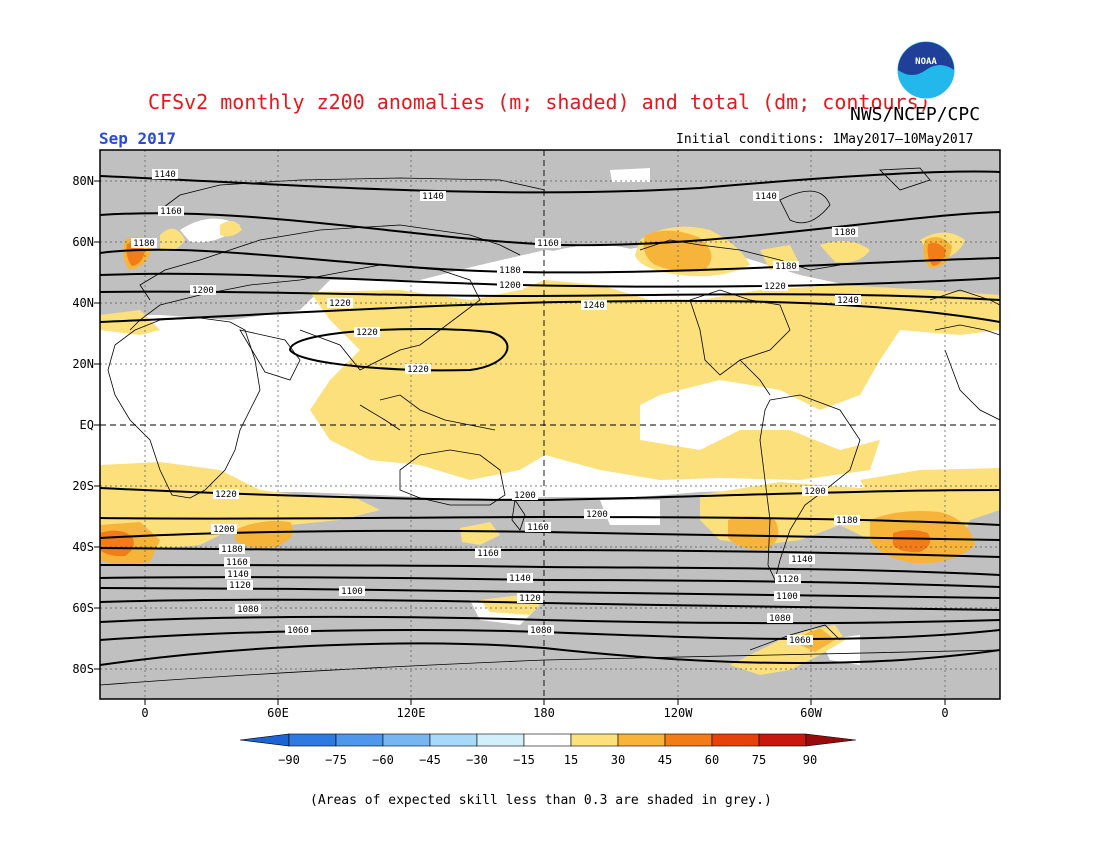 The image size is (1100, 850). I want to click on colorbar-tick-label: −75, so click(336, 760).